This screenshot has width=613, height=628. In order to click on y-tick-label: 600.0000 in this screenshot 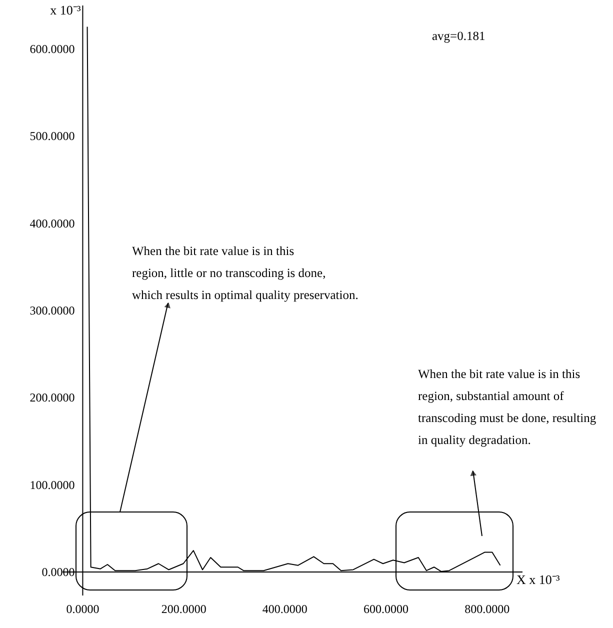, I will do `click(52, 49)`.